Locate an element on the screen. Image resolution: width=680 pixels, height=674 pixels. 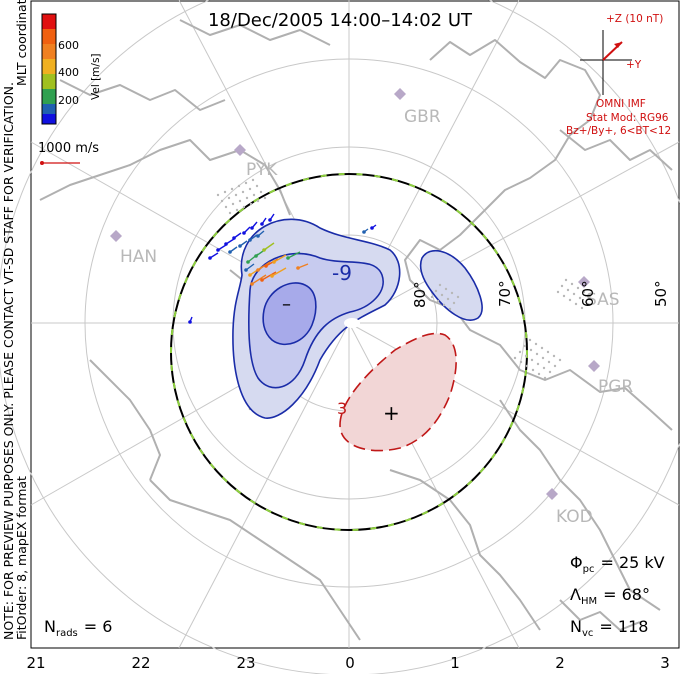
station-marker-han is located at coordinates (116, 236).